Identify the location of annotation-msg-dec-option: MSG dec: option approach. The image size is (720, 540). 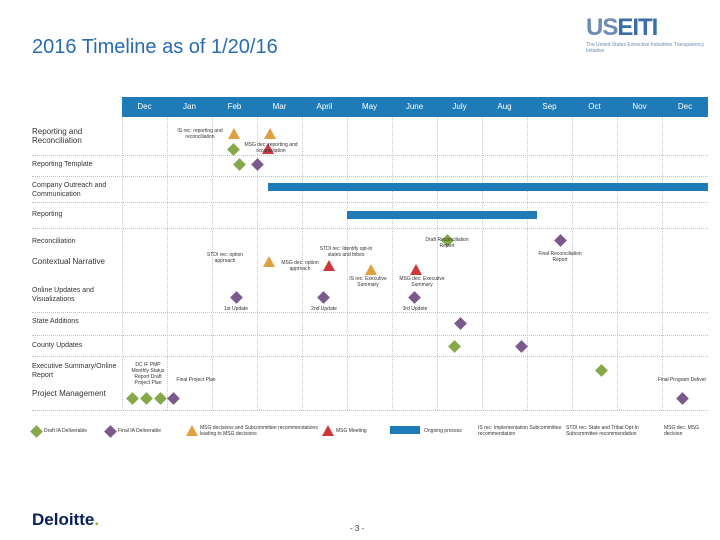
(300, 266).